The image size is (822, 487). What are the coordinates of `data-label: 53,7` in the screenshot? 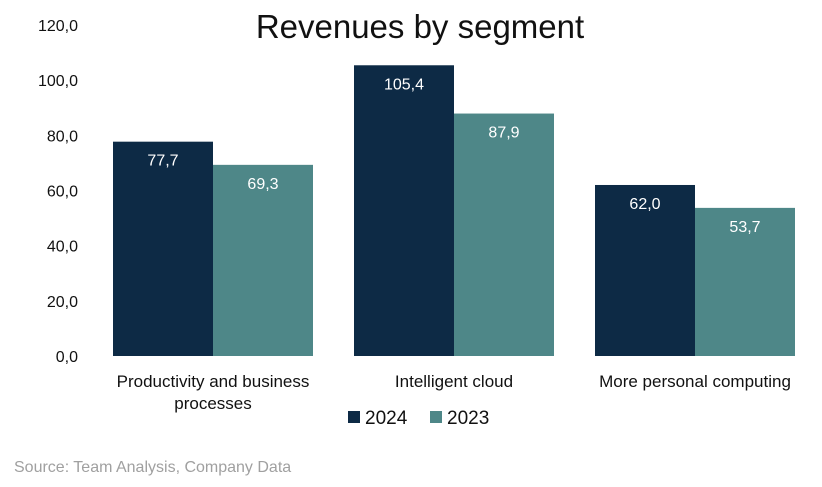 It's located at (744, 227).